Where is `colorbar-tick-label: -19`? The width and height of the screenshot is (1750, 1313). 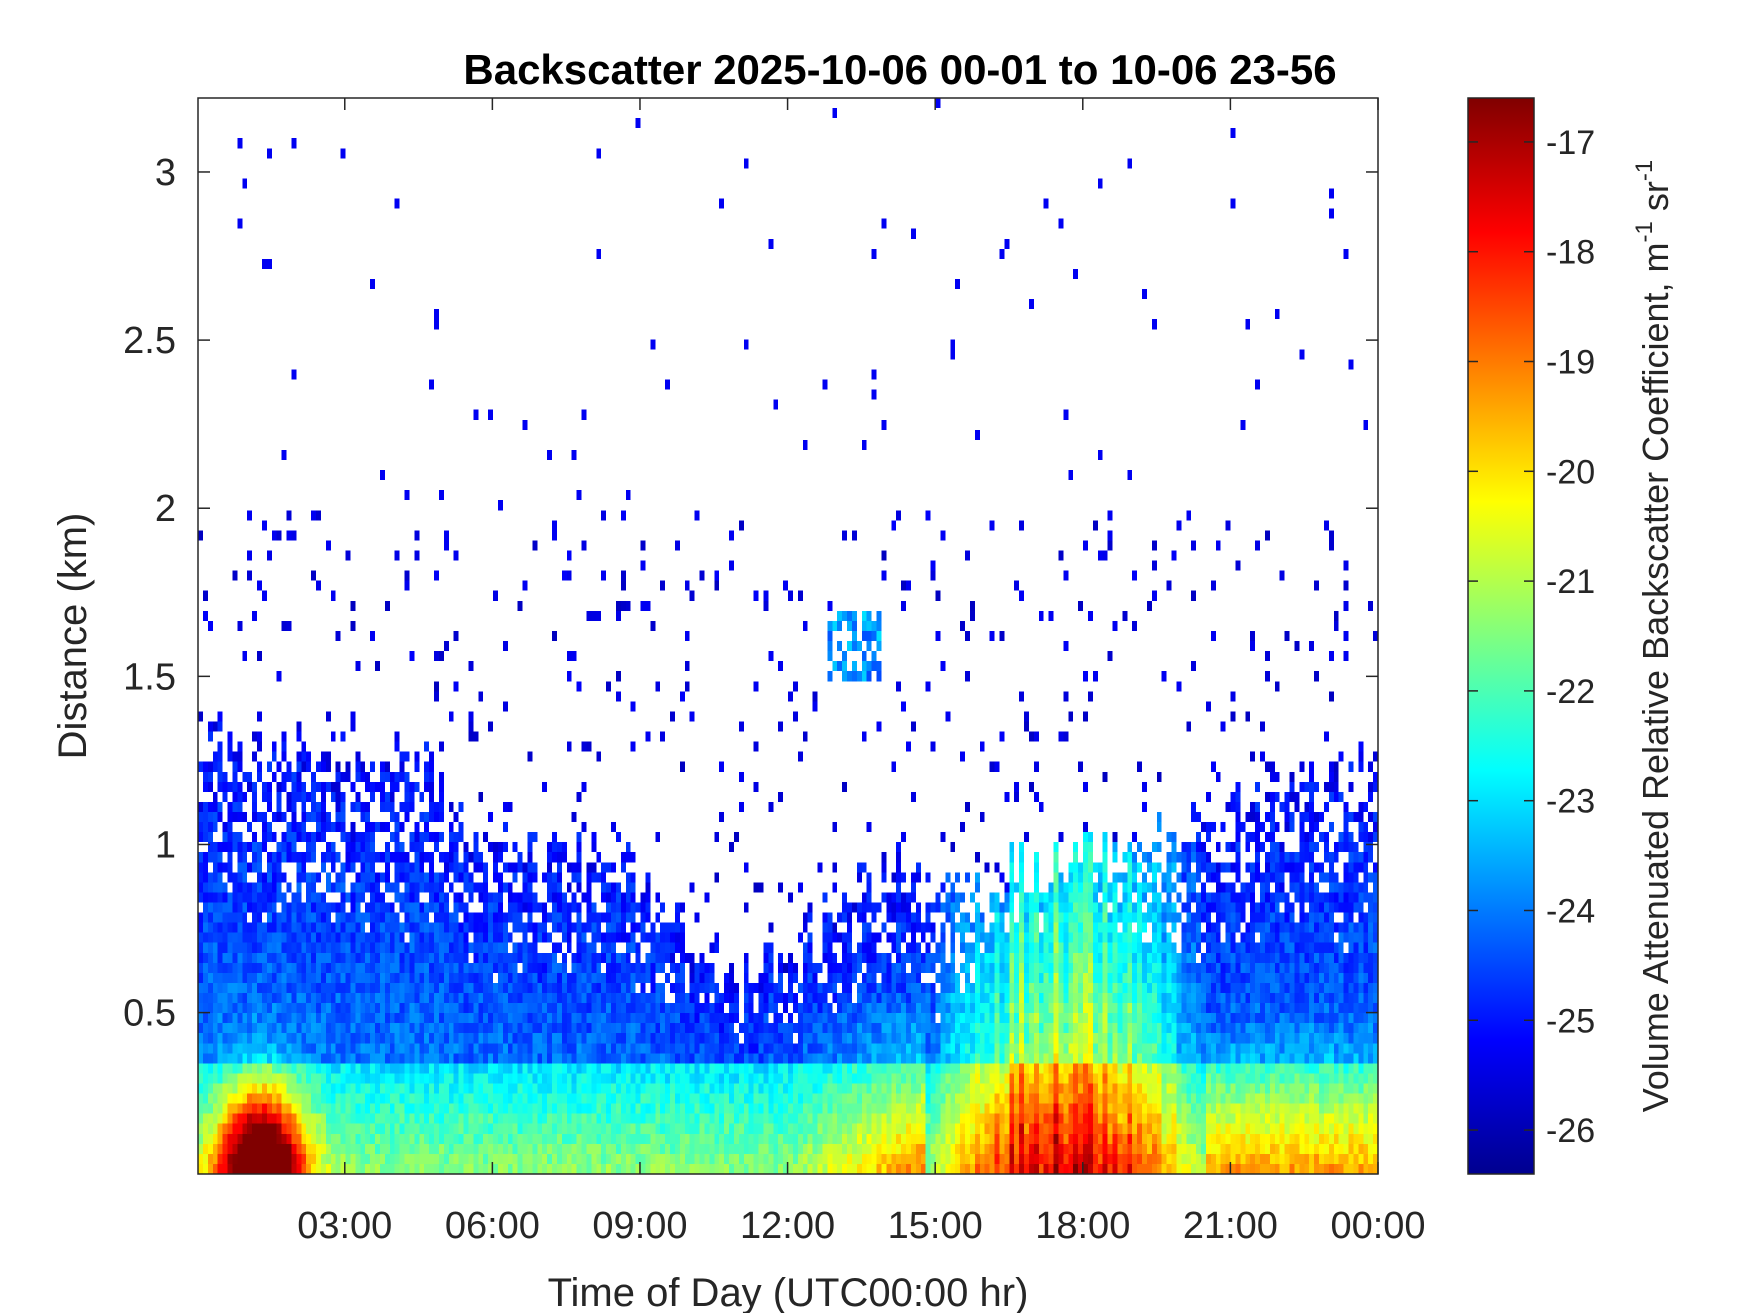
colorbar-tick-label: -19 is located at coordinates (1570, 363).